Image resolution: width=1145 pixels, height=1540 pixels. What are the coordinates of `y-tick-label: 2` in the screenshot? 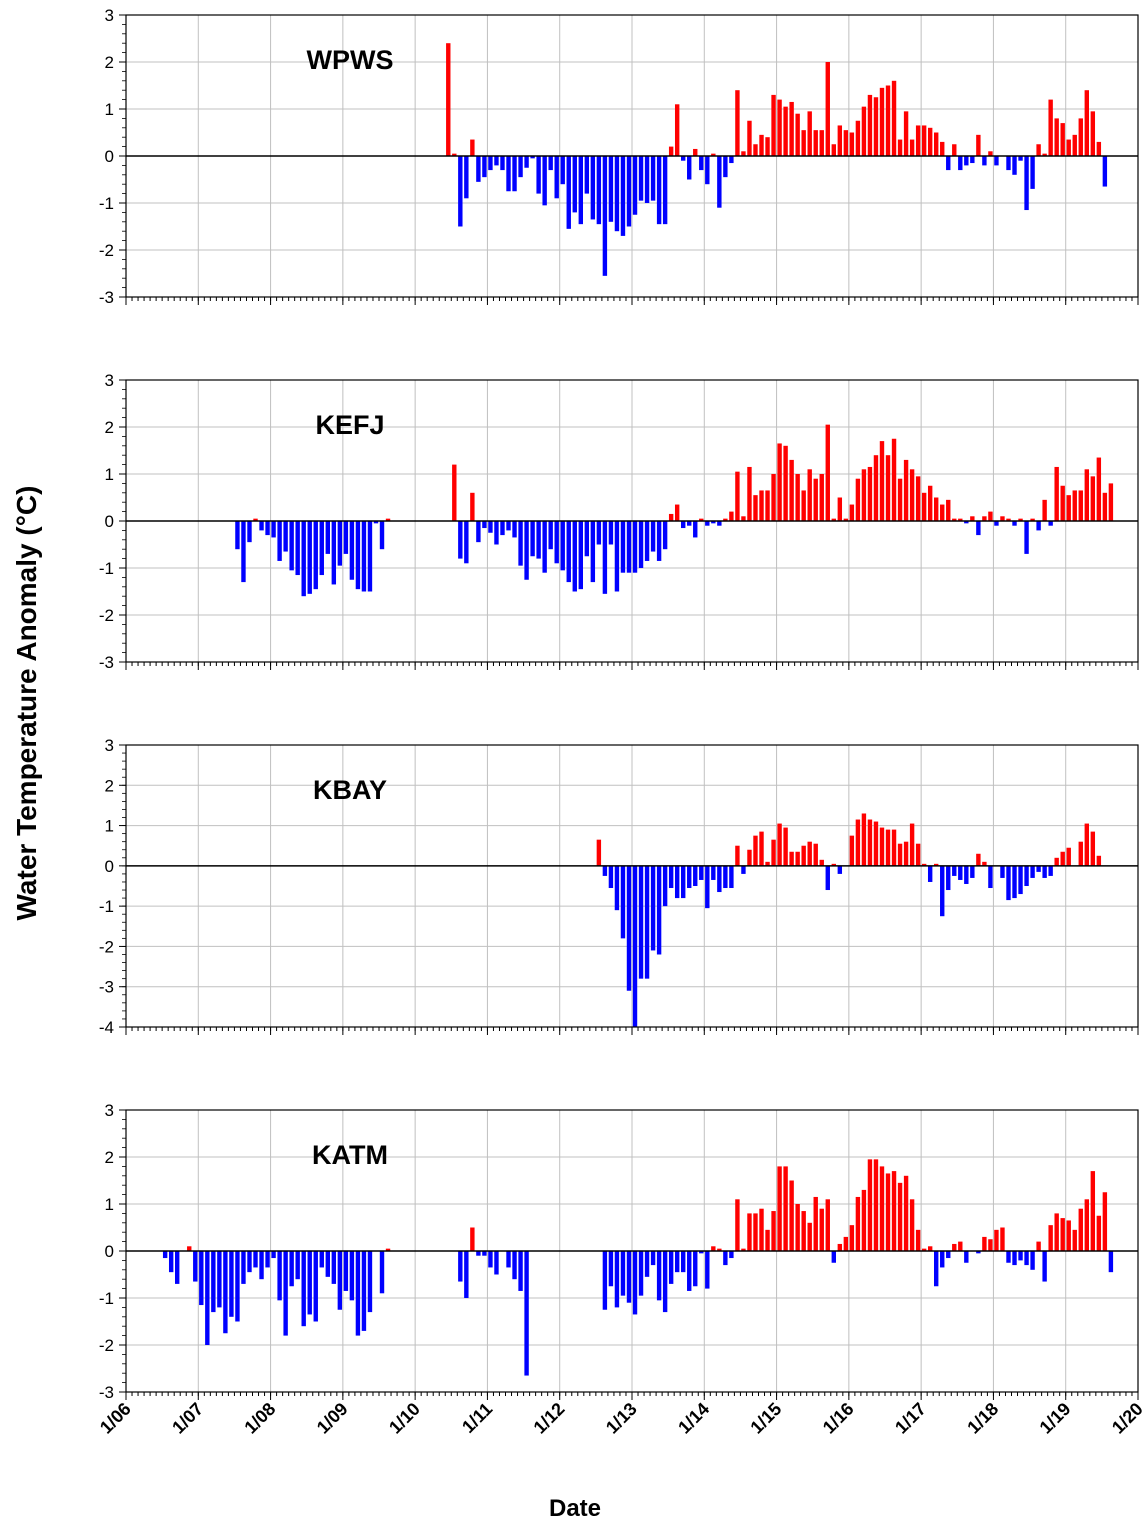 It's located at (109, 1157).